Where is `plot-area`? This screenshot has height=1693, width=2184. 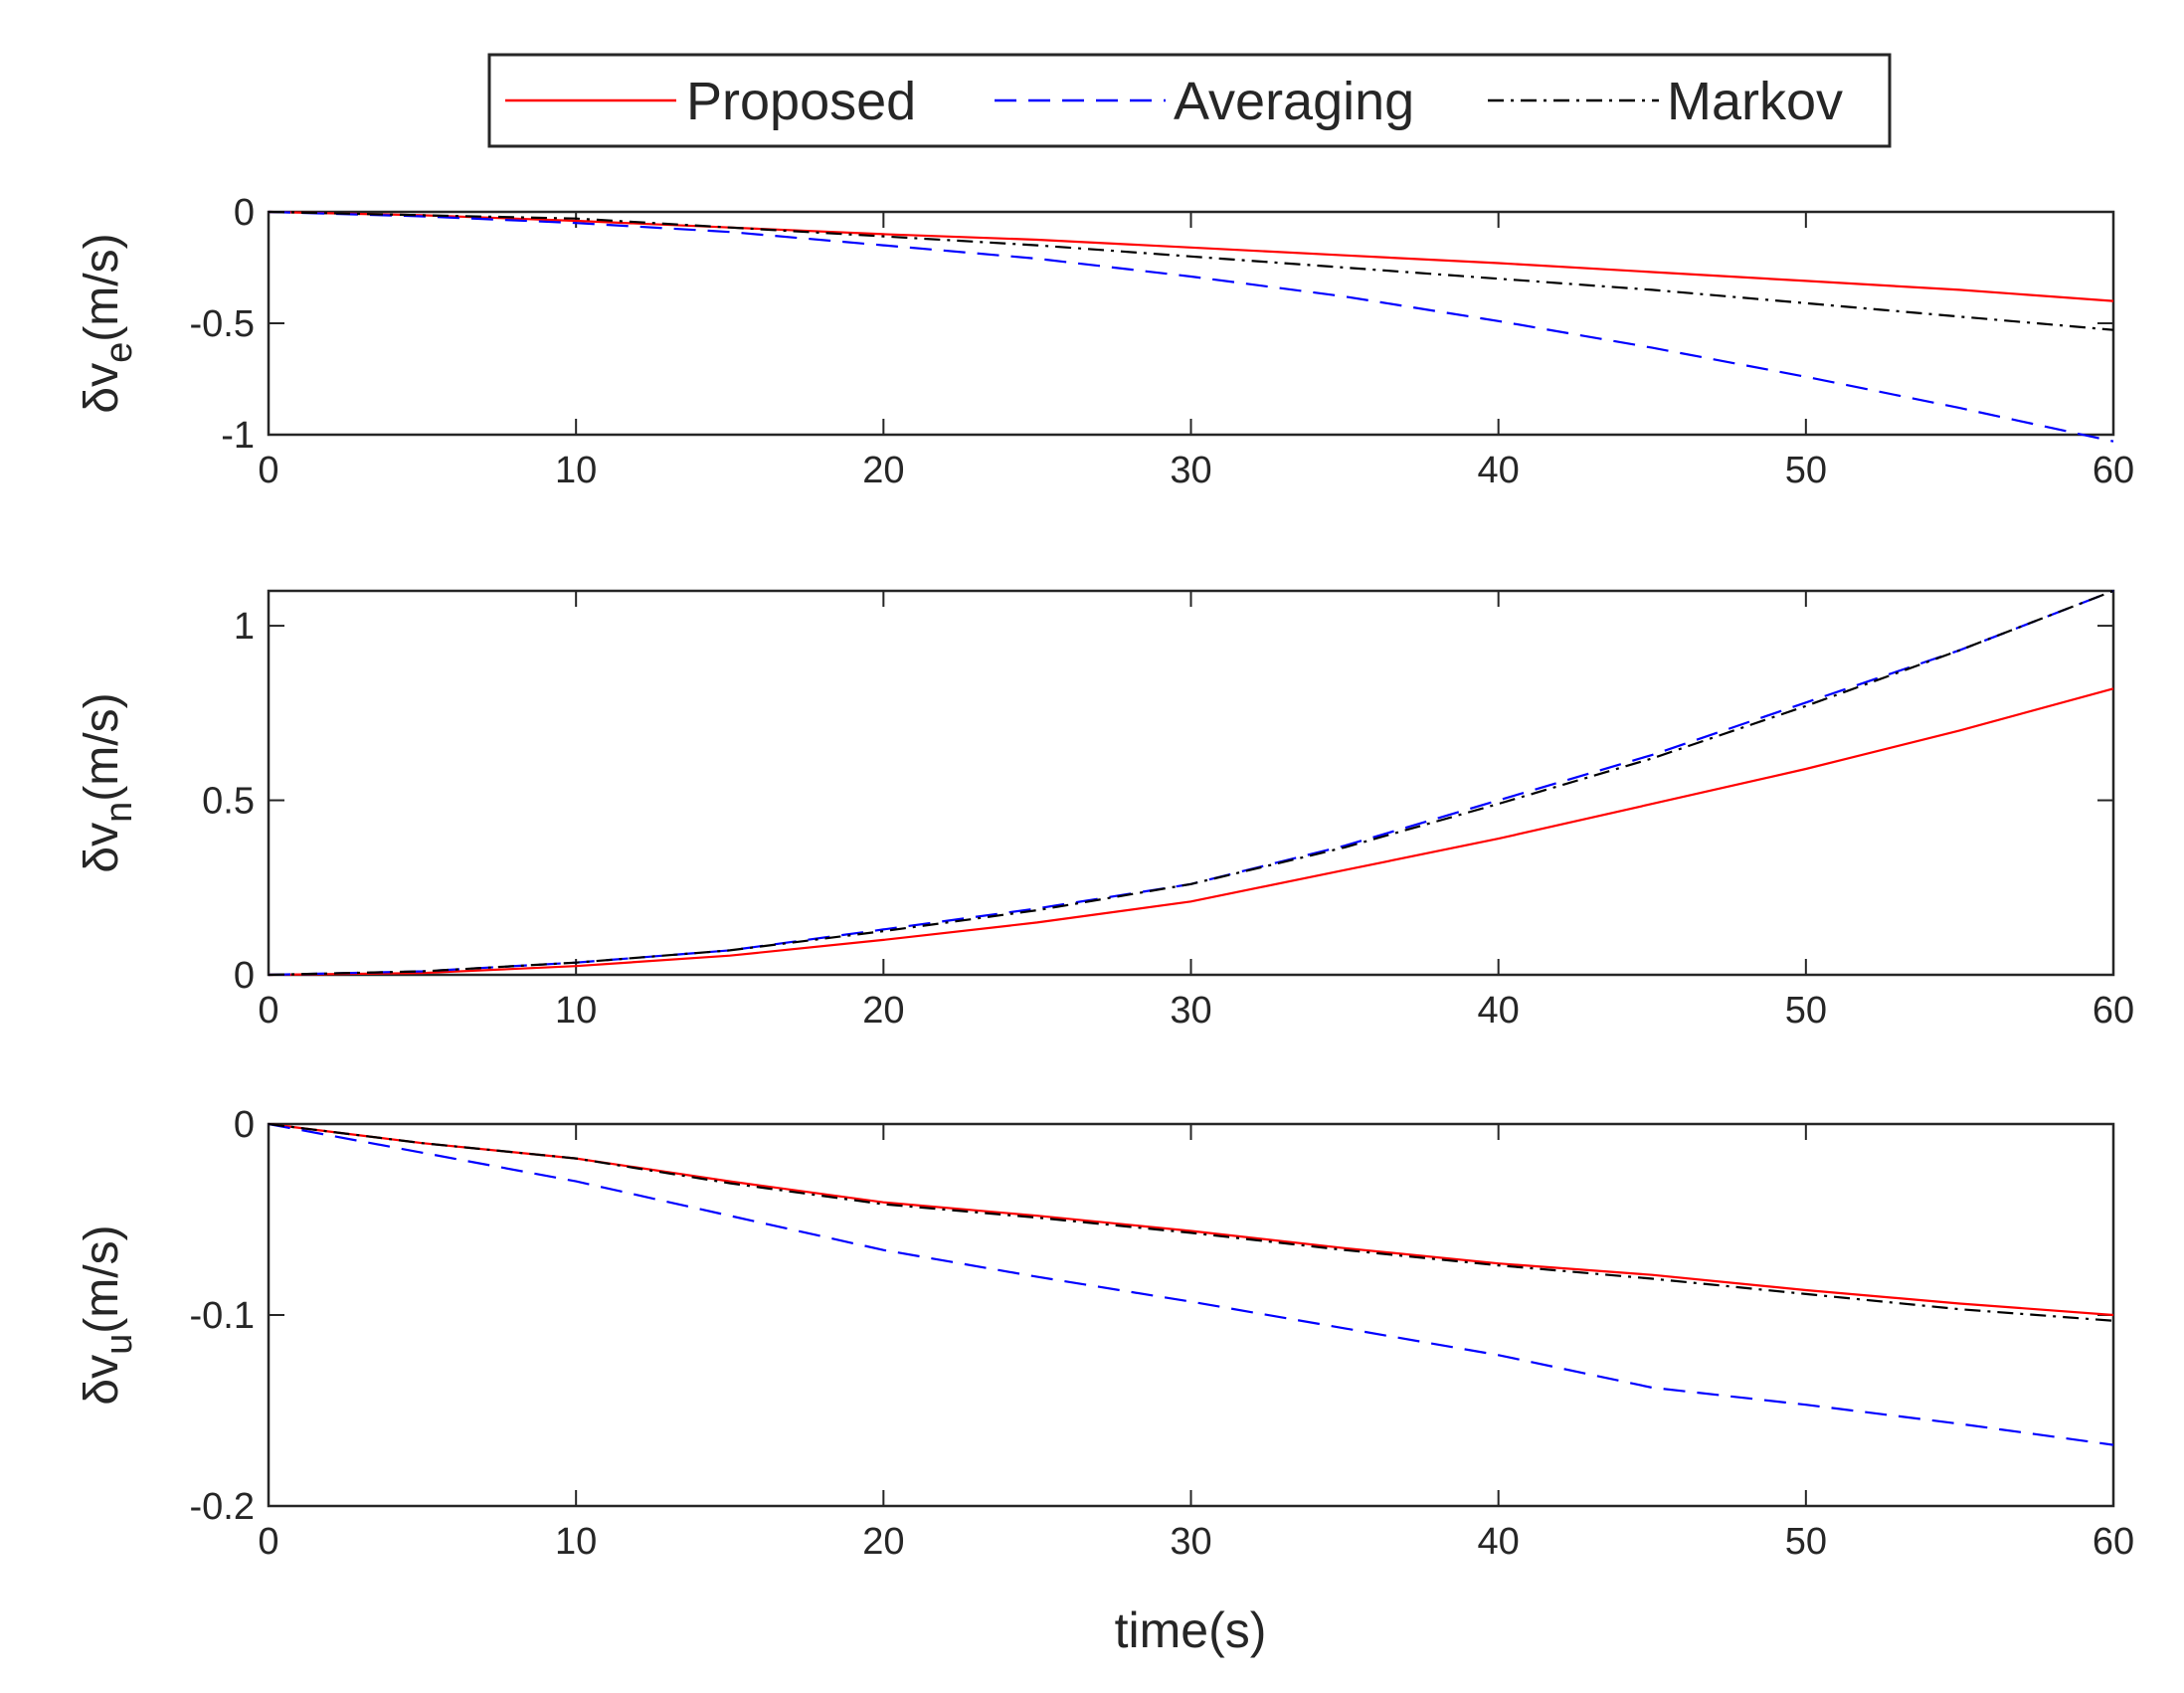 plot-area is located at coordinates (1191, 323).